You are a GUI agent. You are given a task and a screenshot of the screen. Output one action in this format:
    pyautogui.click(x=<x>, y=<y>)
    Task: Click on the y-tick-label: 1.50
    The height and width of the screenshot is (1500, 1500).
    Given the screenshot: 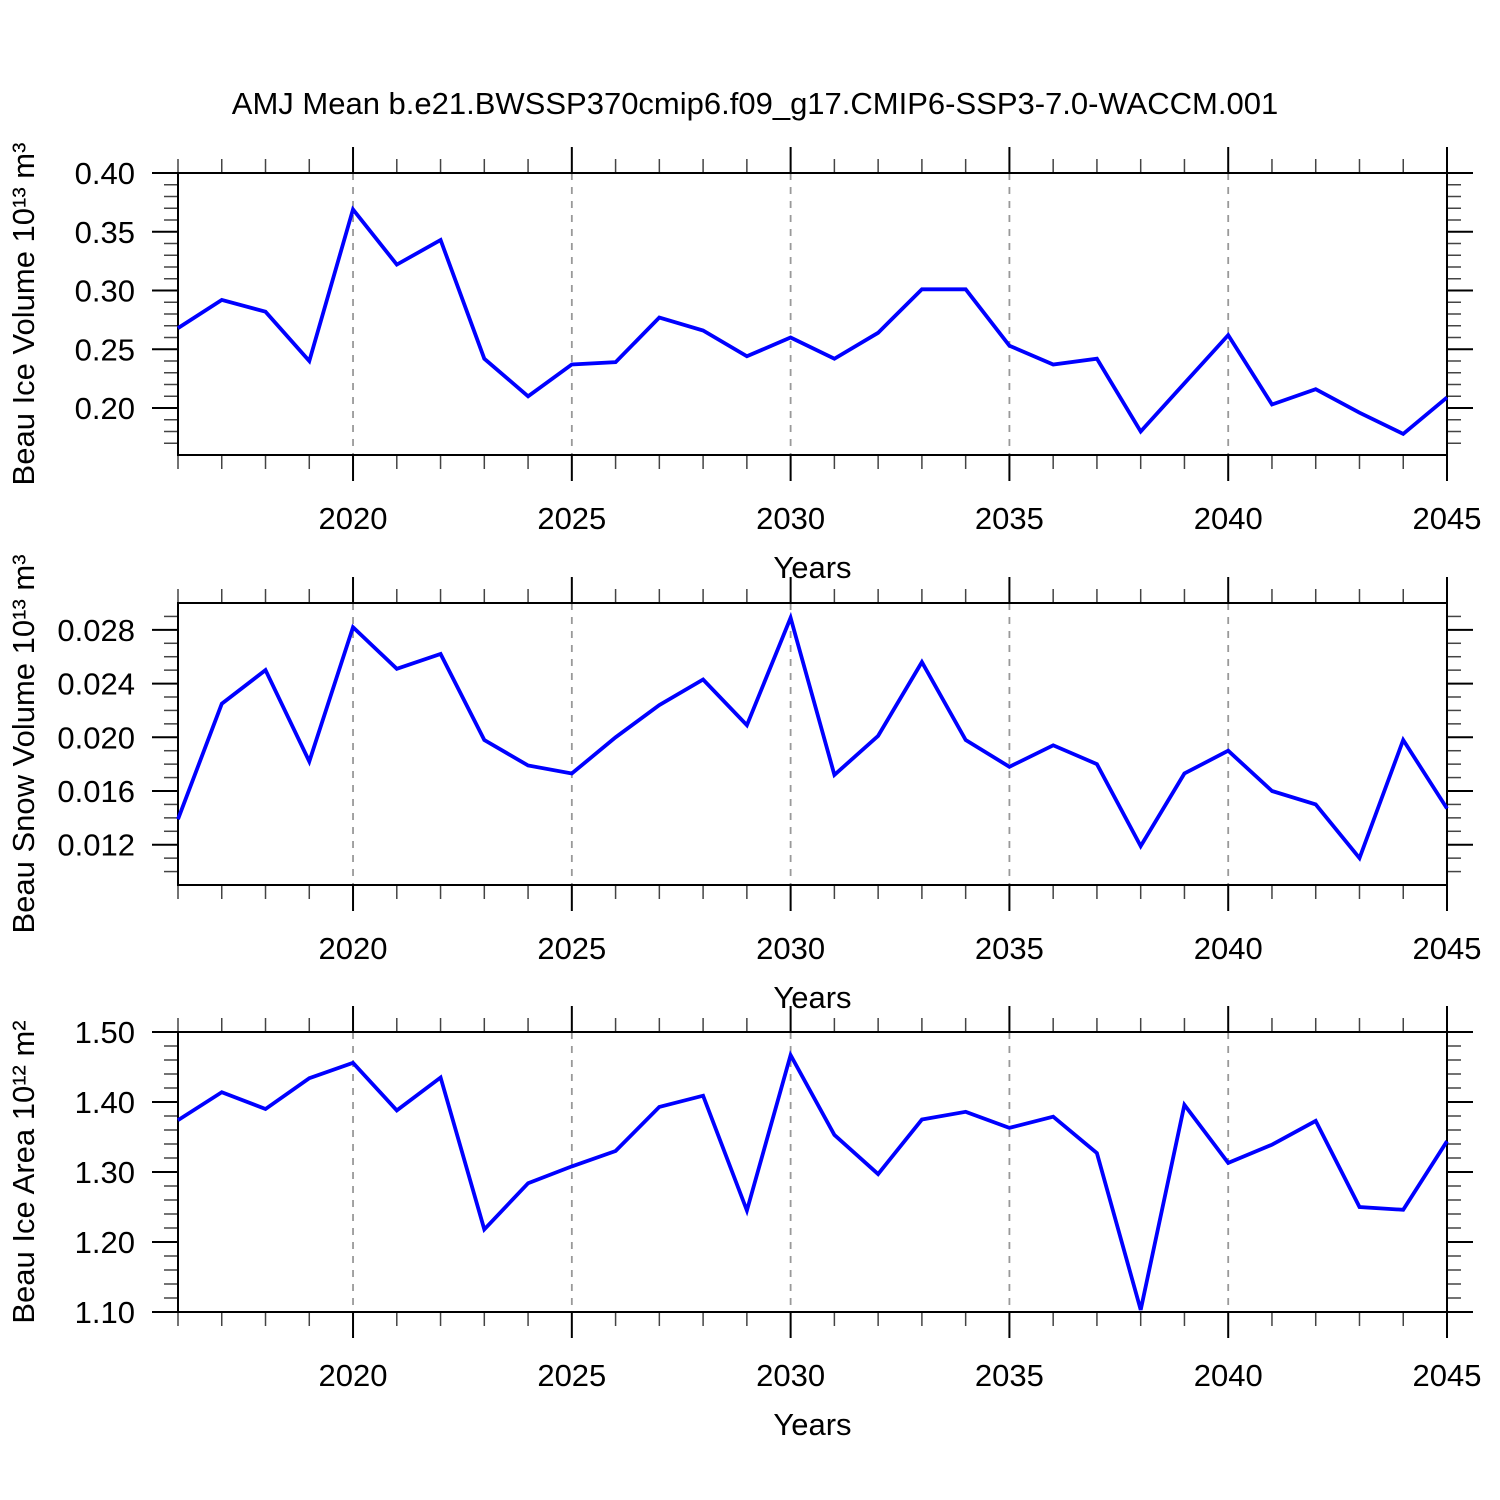 What is the action you would take?
    pyautogui.click(x=105, y=1032)
    